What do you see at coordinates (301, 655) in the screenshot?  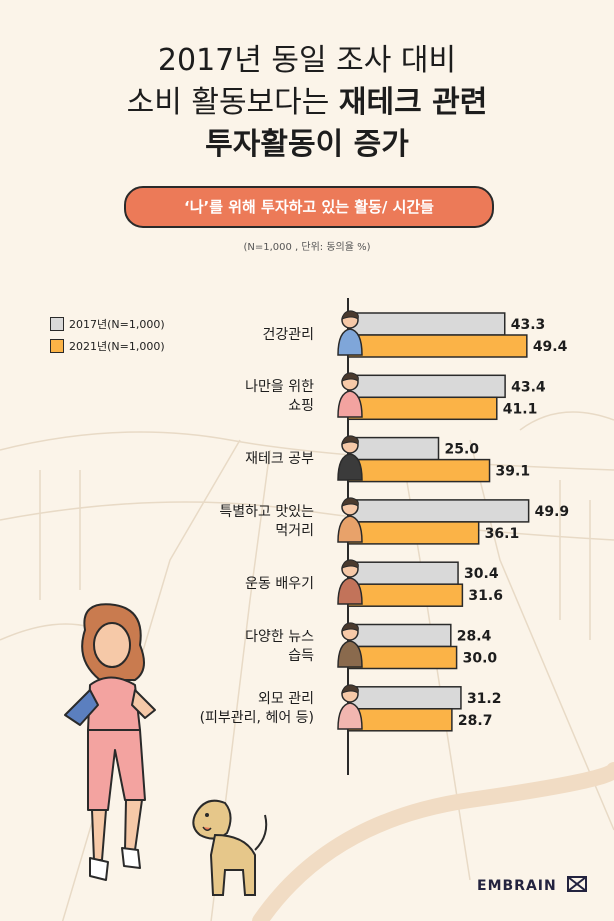 I see `category-label-line: 습득` at bounding box center [301, 655].